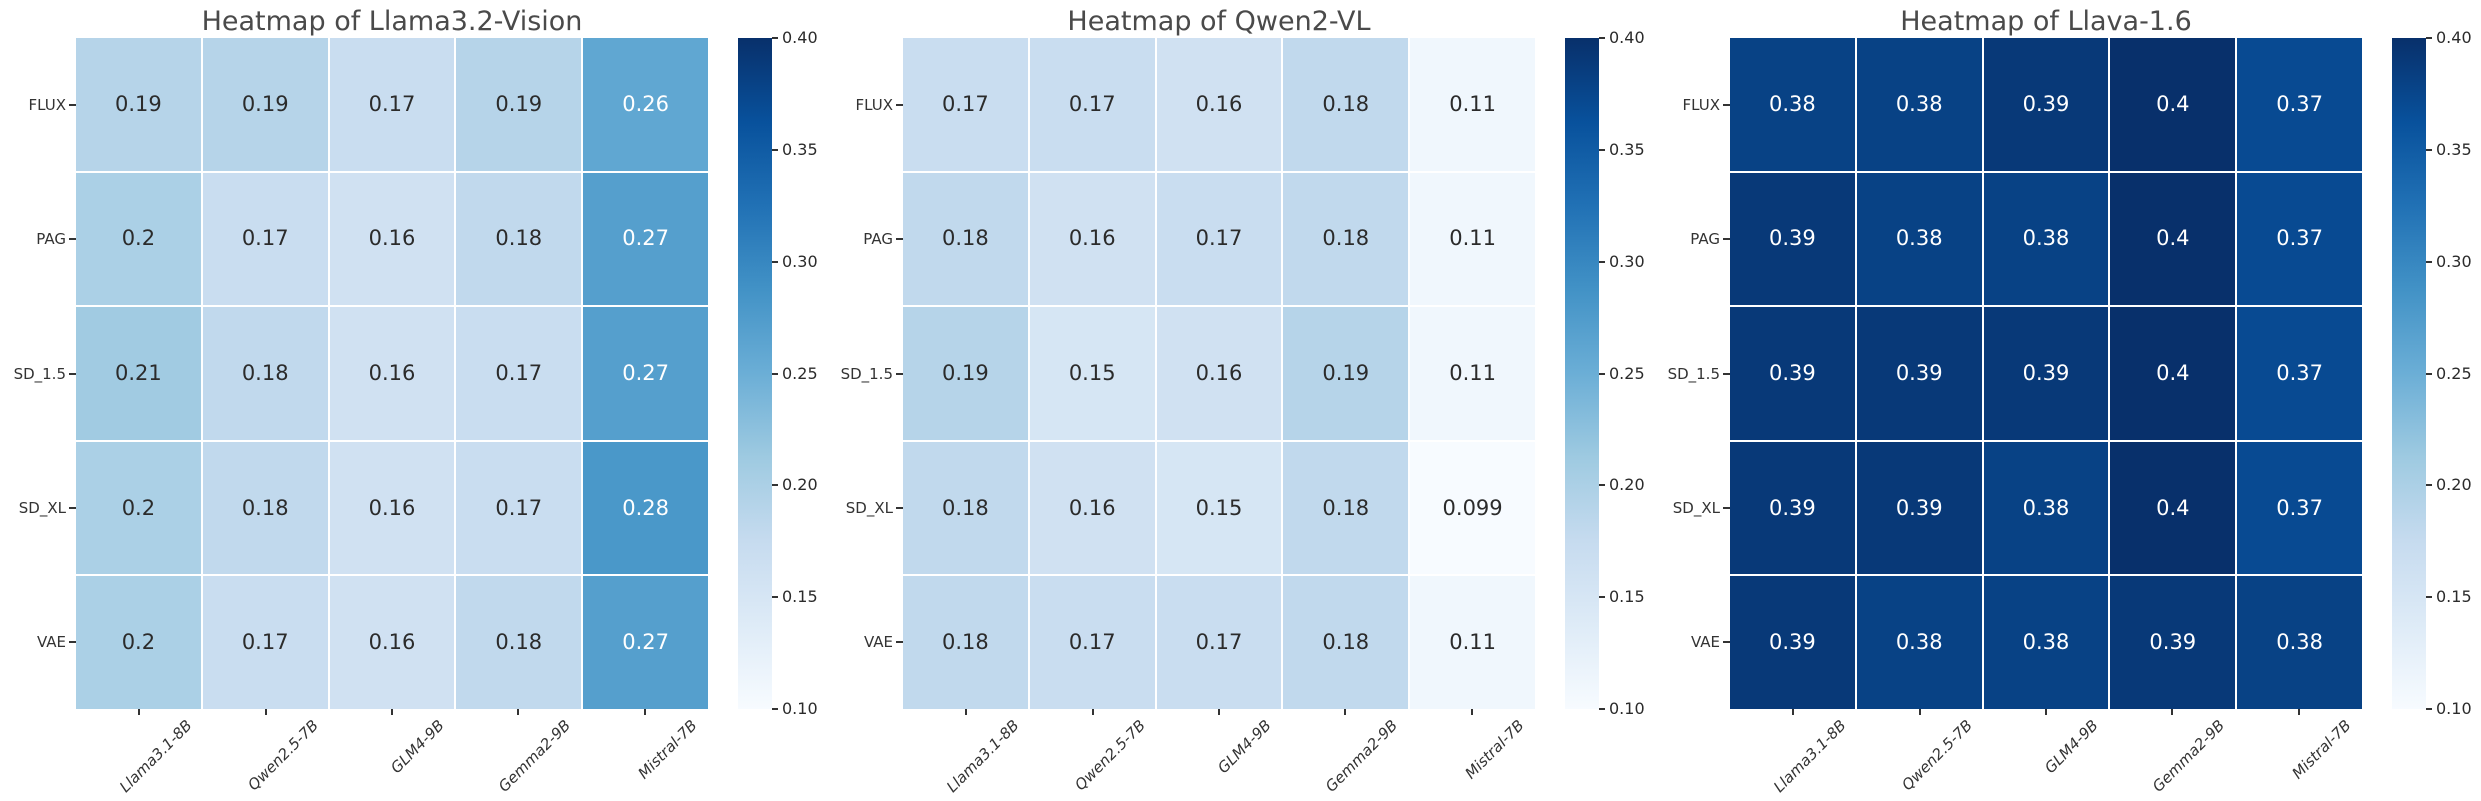 The width and height of the screenshot is (2481, 801). I want to click on colorbar-tick-label: 0.40, so click(800, 37).